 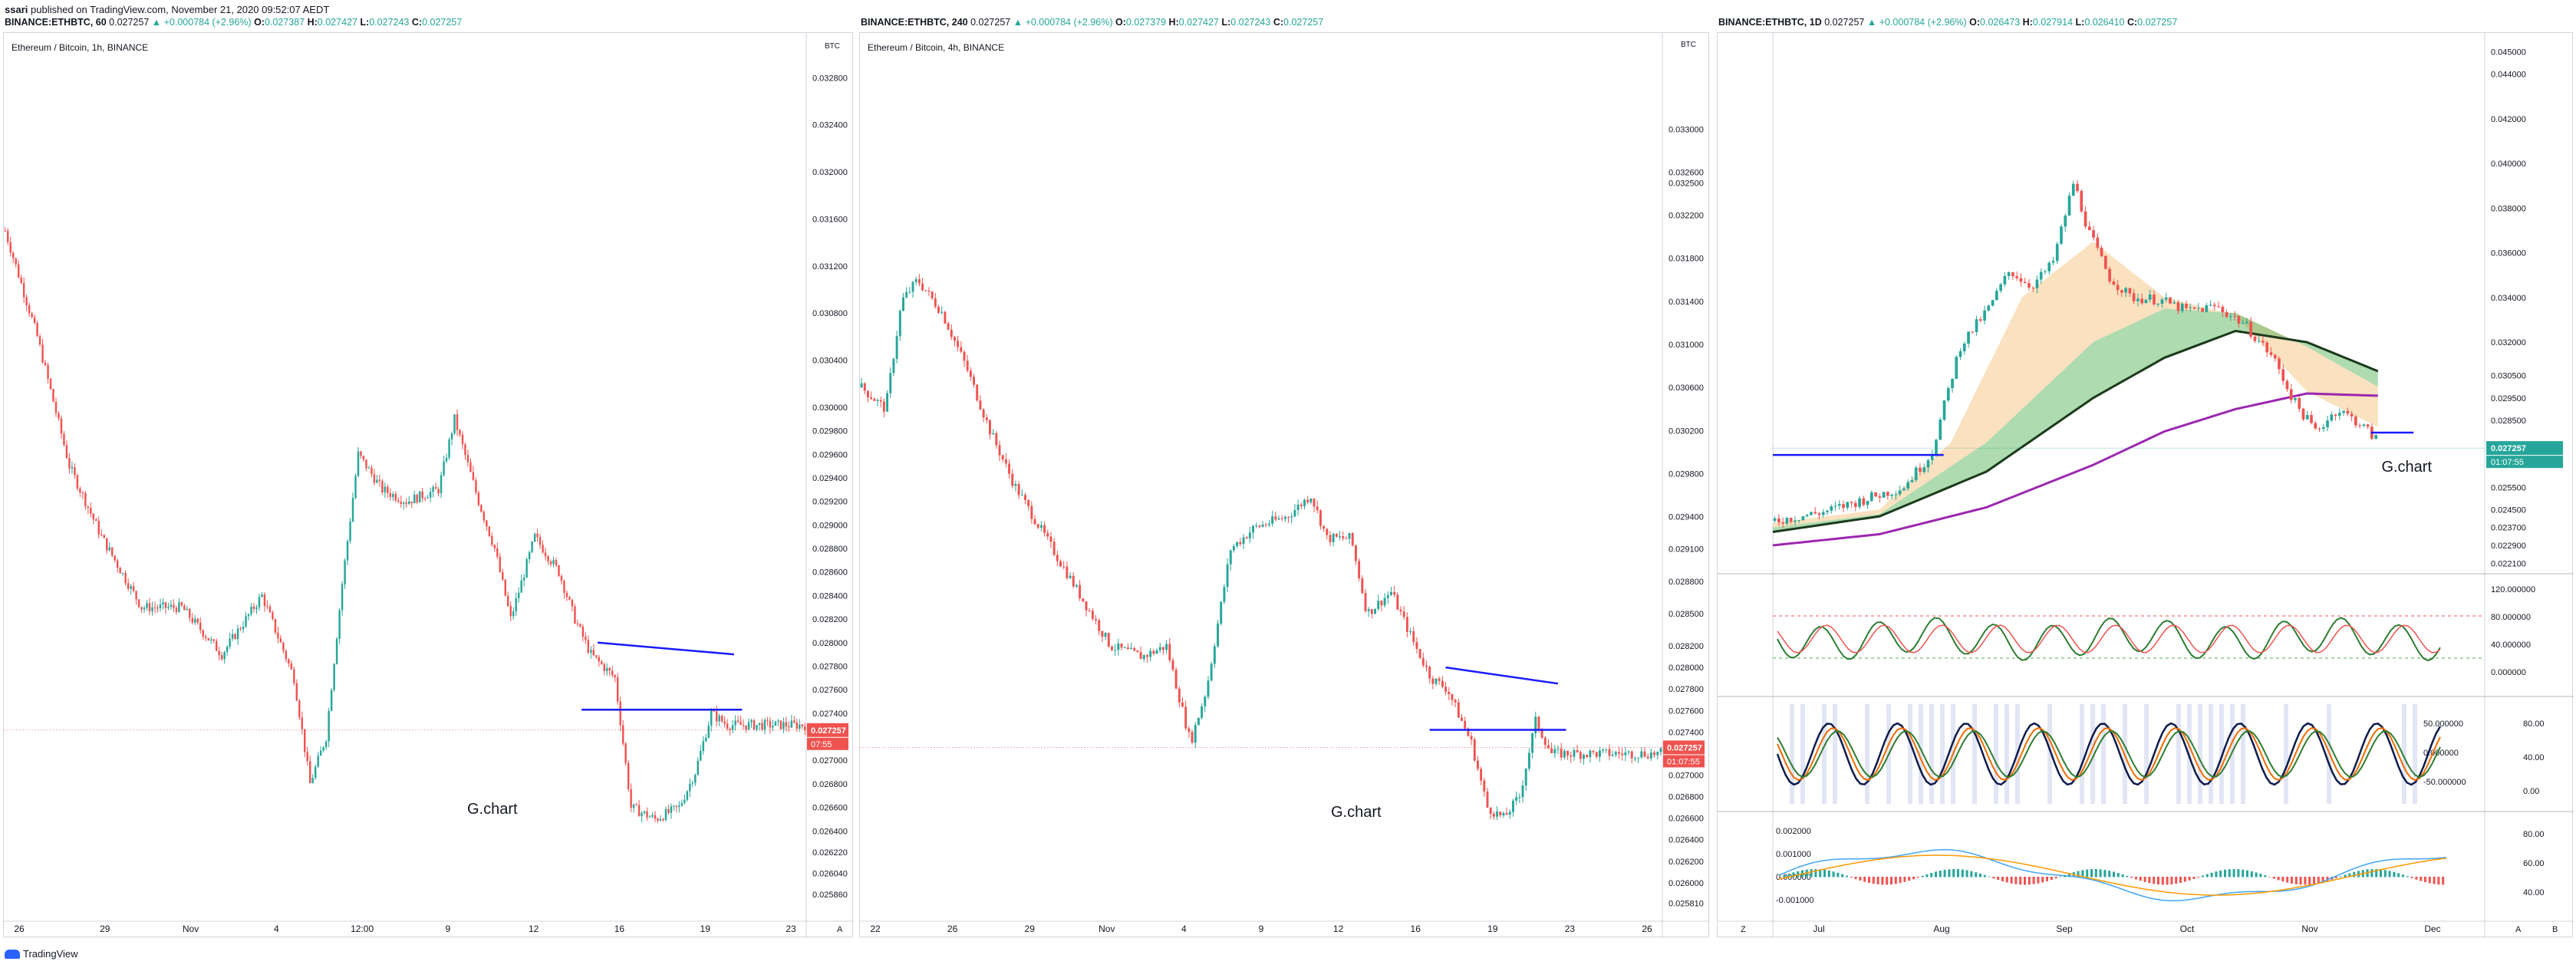 I want to click on y-tick-label: 0.031600, so click(x=830, y=219).